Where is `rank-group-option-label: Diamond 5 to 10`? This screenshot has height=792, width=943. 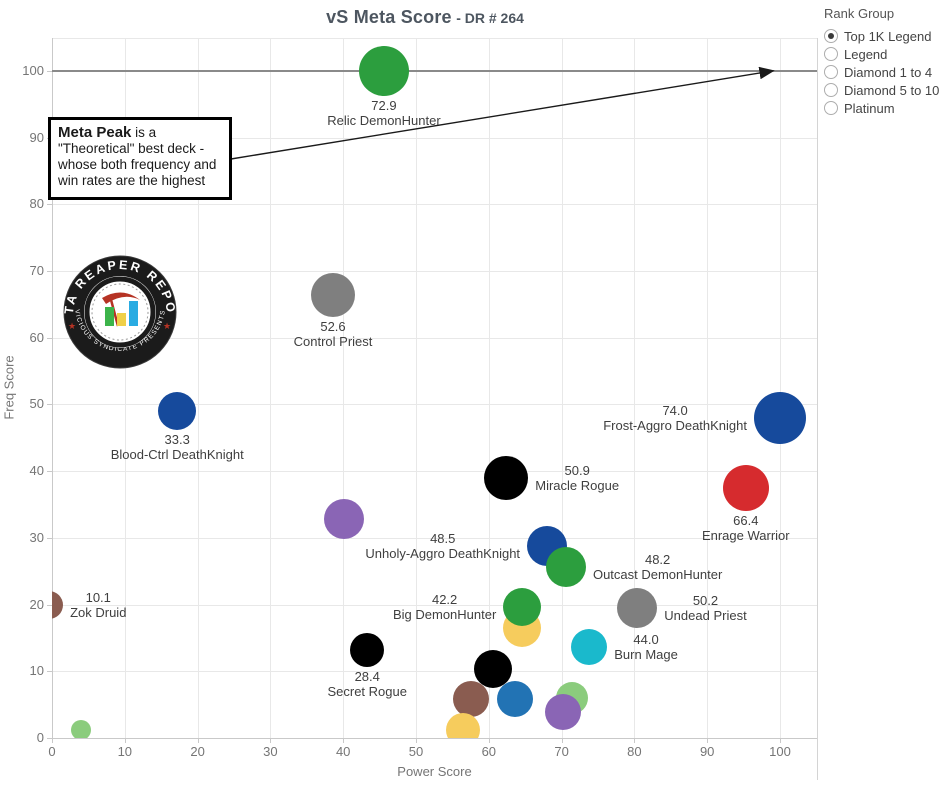 rank-group-option-label: Diamond 5 to 10 is located at coordinates (892, 90).